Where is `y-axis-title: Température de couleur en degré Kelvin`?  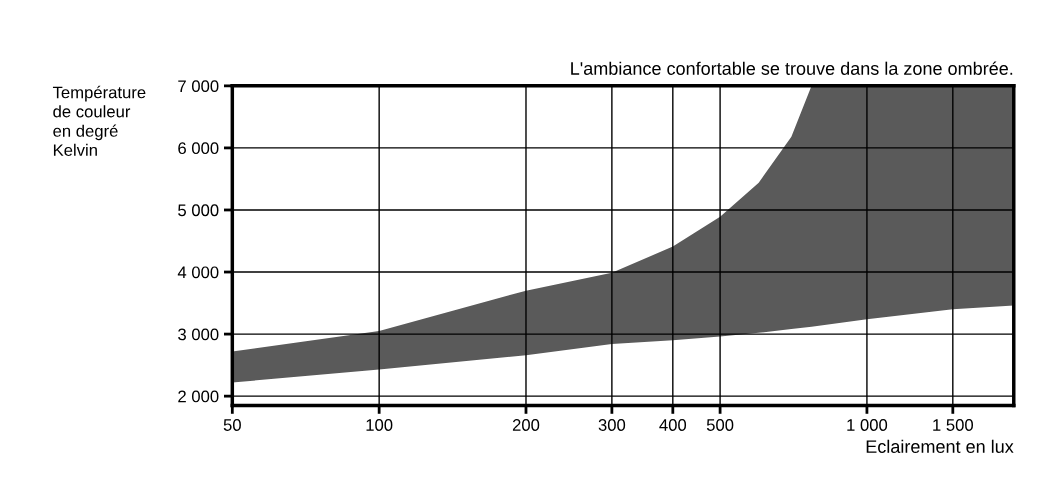
y-axis-title: Température de couleur en degré Kelvin is located at coordinates (99, 121).